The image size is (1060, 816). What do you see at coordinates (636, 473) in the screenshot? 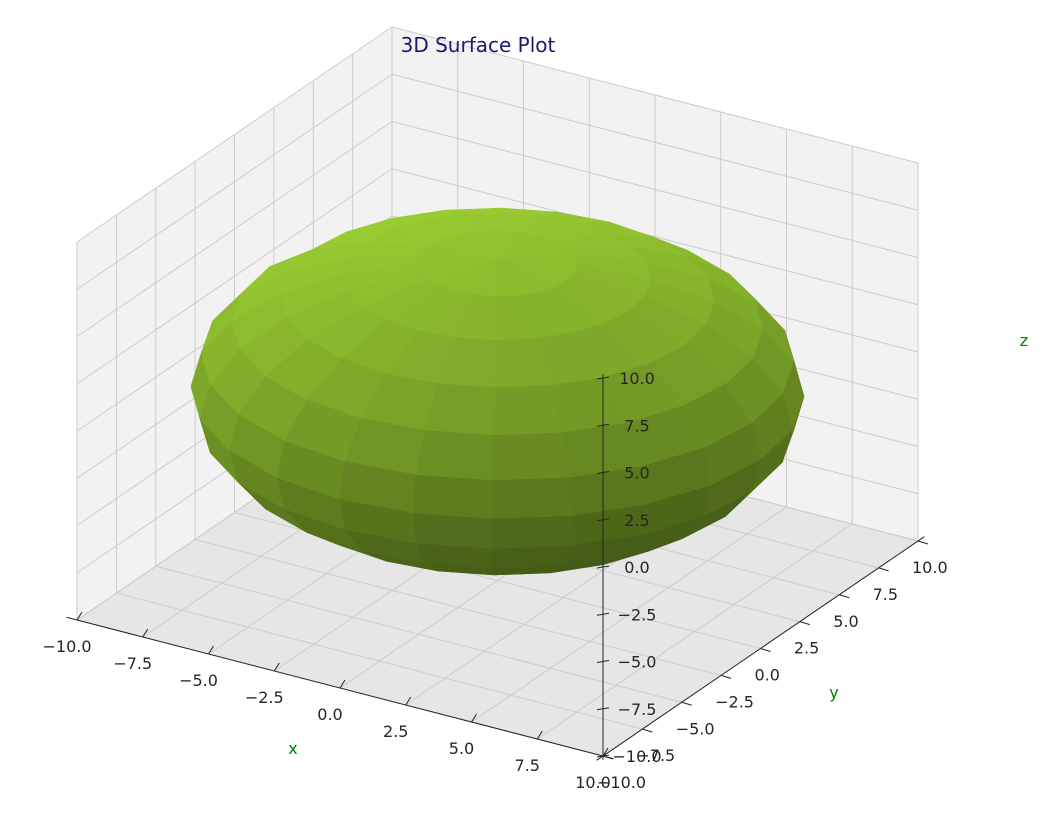
I see `z-tick-label: 5.0` at bounding box center [636, 473].